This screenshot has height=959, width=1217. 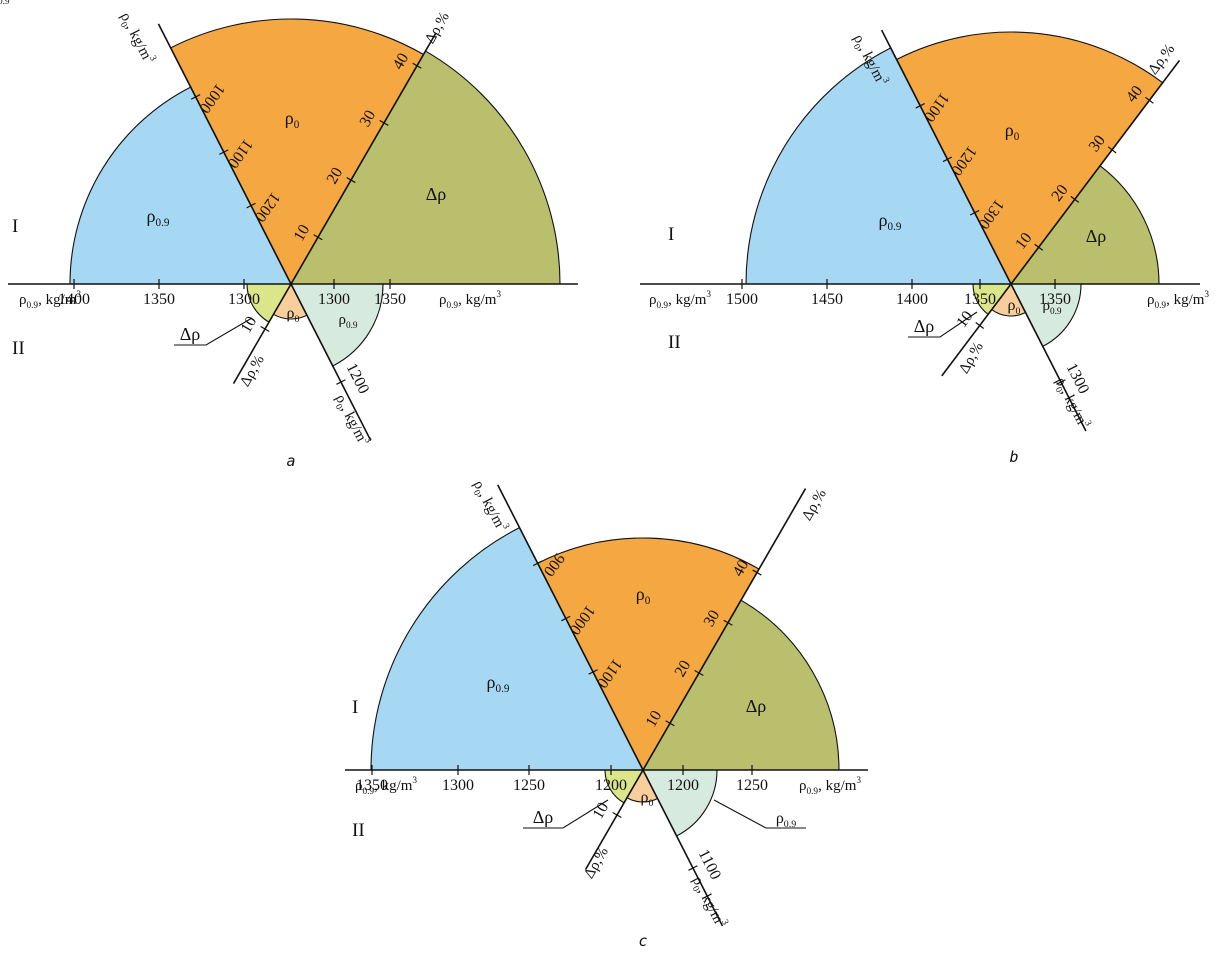 What do you see at coordinates (742, 299) in the screenshot?
I see `rho09-left-axis-label: 1500` at bounding box center [742, 299].